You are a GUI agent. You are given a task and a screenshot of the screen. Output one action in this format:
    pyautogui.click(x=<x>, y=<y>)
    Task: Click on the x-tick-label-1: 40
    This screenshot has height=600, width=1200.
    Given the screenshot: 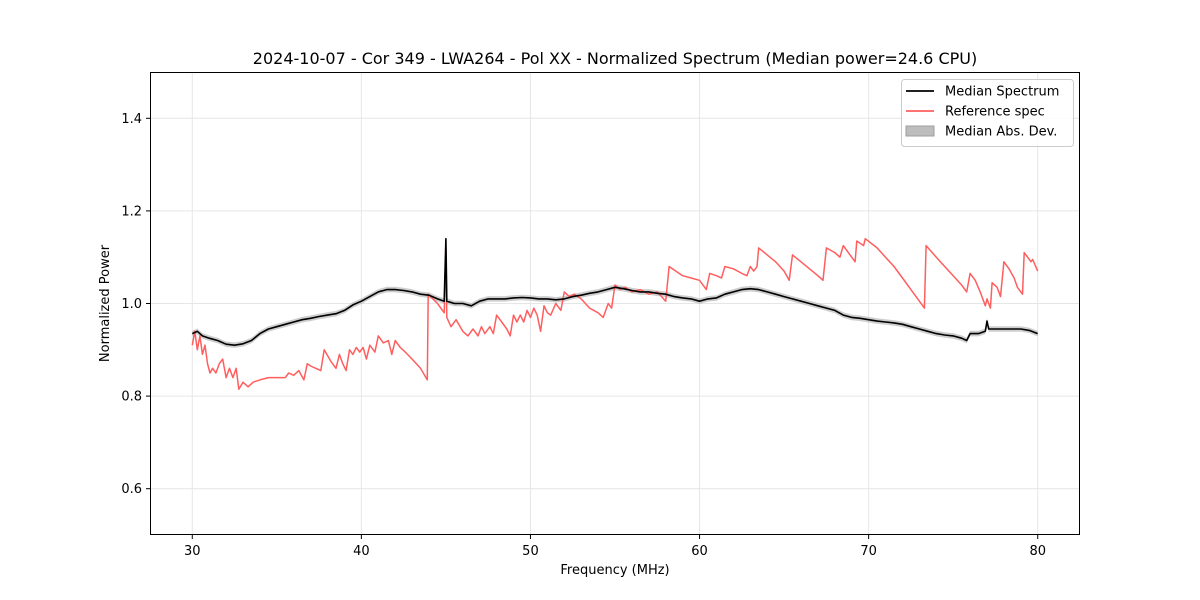 What is the action you would take?
    pyautogui.click(x=361, y=551)
    